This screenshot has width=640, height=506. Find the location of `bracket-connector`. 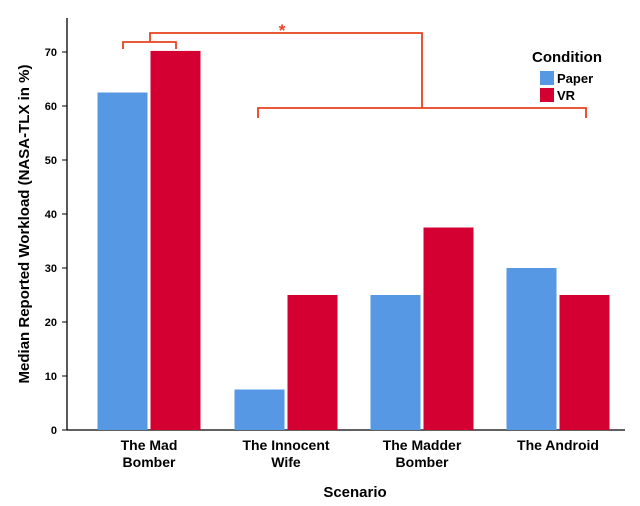

bracket-connector is located at coordinates (286, 70).